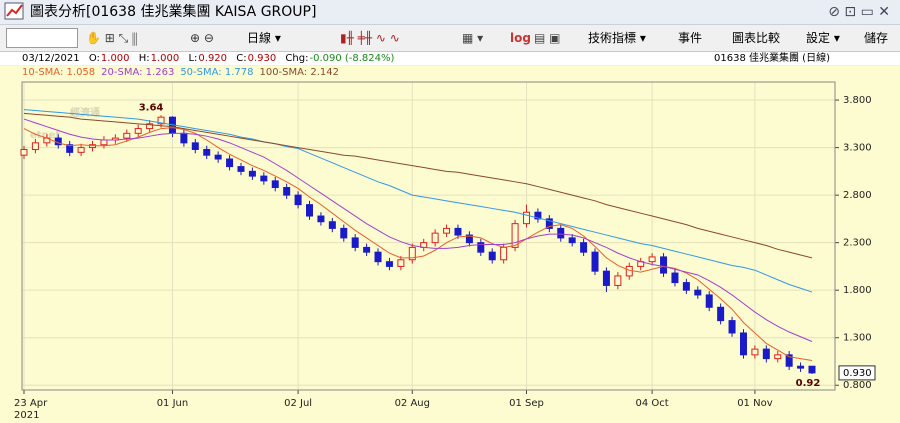  What do you see at coordinates (526, 403) in the screenshot?
I see `x-tick-label: 01 Sep` at bounding box center [526, 403].